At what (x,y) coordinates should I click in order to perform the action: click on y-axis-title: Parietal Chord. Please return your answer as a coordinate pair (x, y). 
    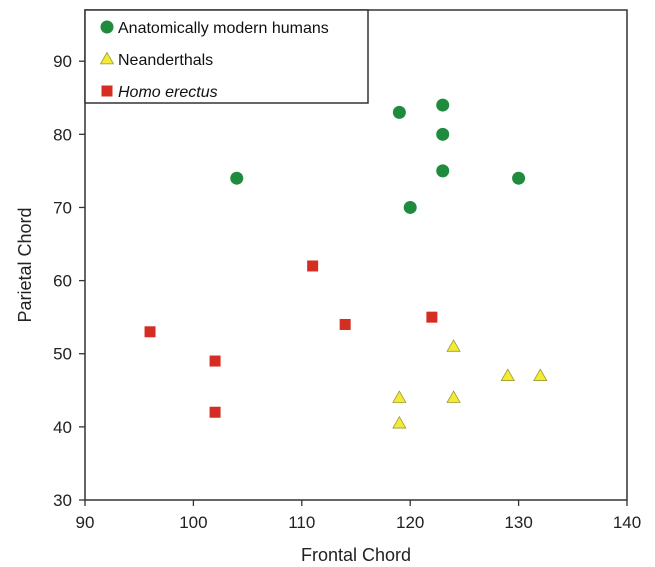
    Looking at the image, I should click on (25, 264).